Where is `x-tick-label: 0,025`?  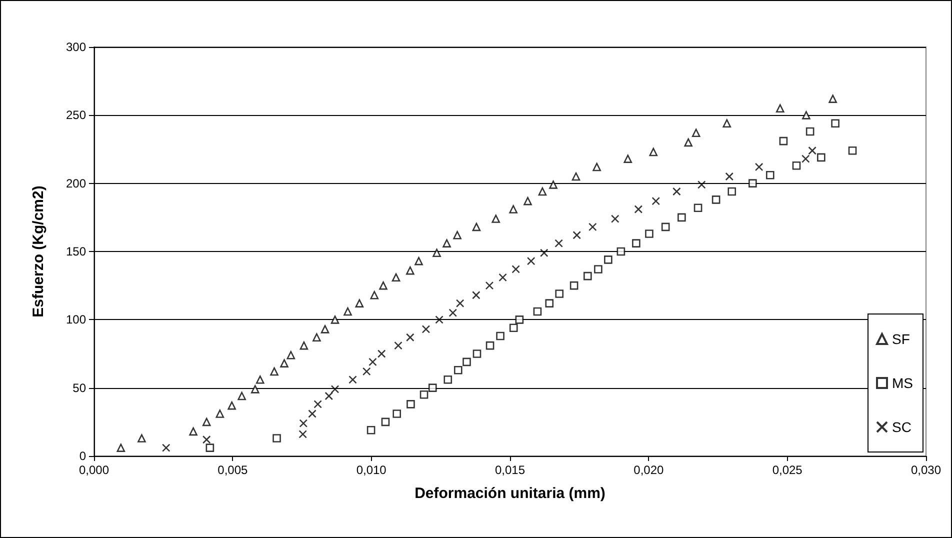
x-tick-label: 0,025 is located at coordinates (787, 470).